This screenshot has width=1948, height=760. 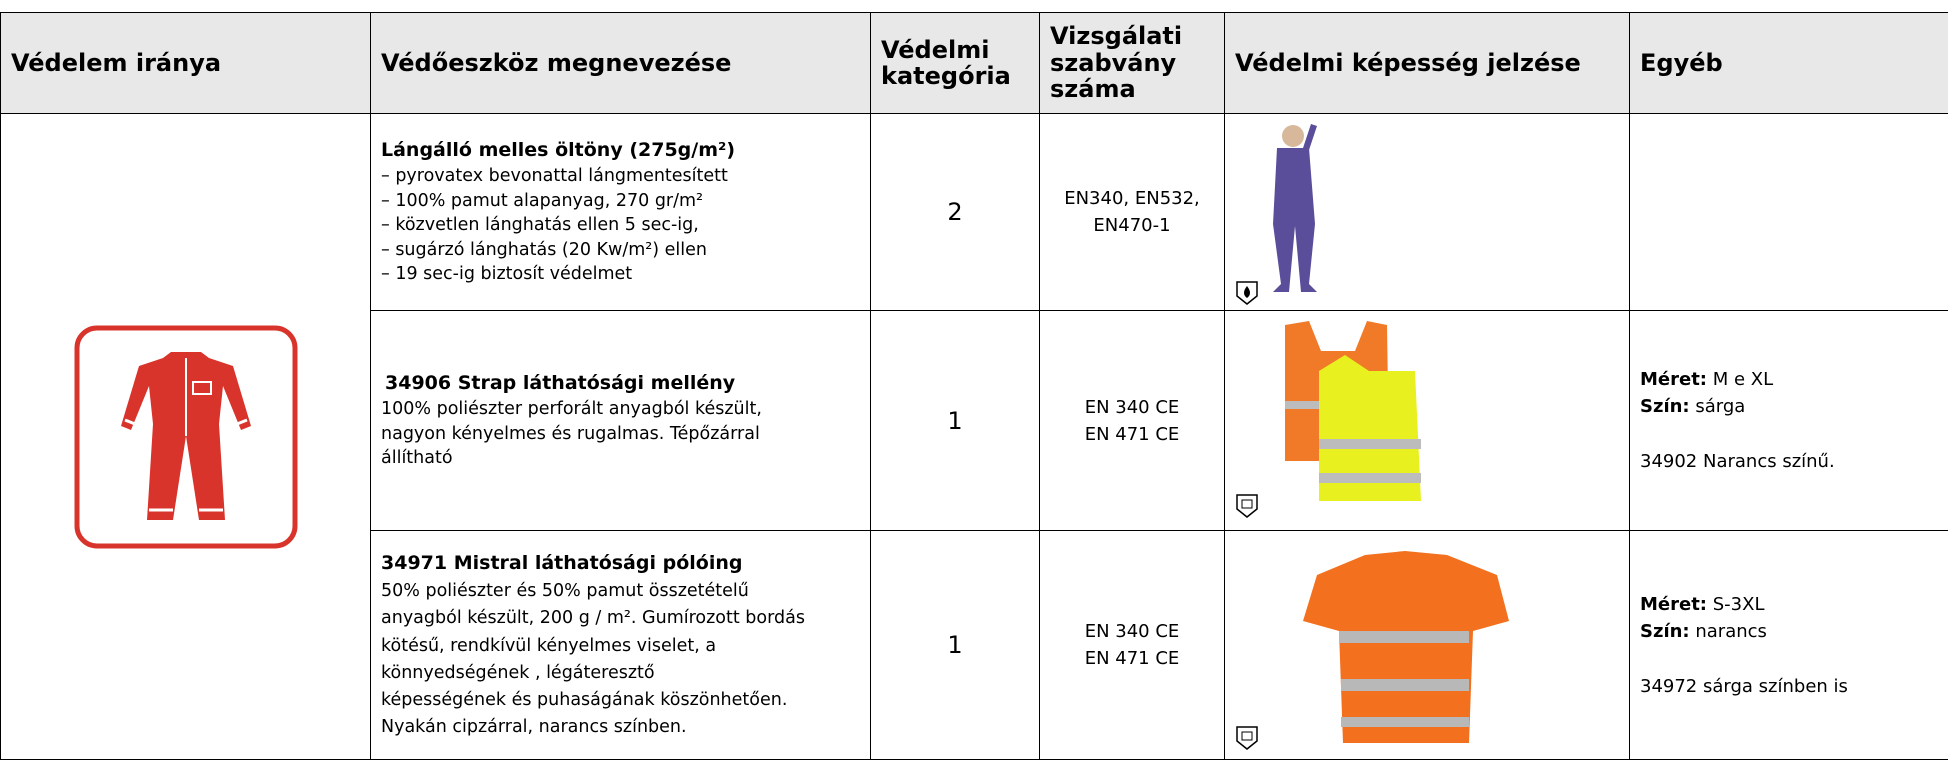 What do you see at coordinates (620, 274) in the screenshot?
I see `text-line: – 19 sec-ig biztosít védelmet` at bounding box center [620, 274].